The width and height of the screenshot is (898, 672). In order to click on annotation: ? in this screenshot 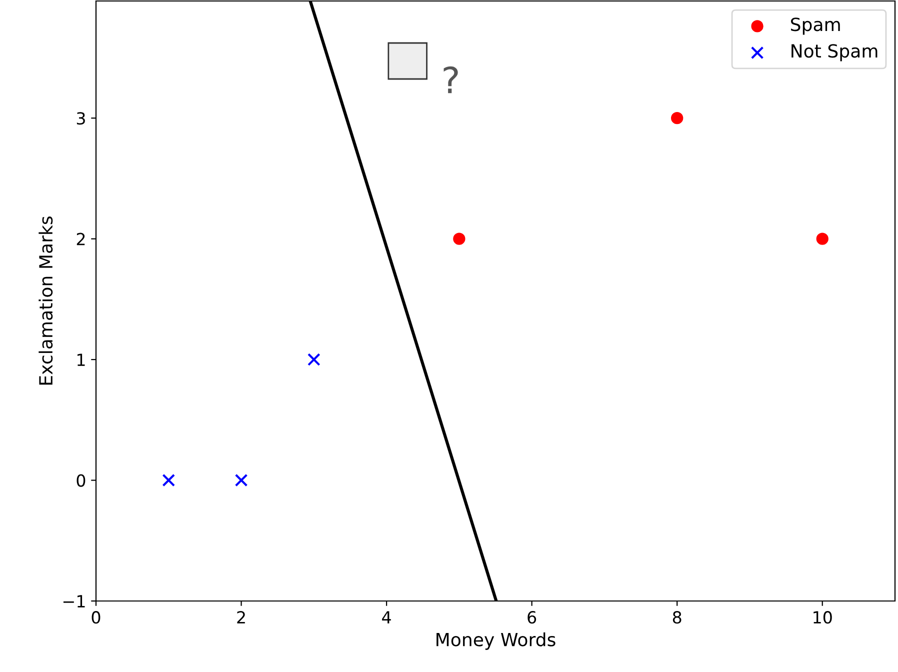, I will do `click(451, 80)`.